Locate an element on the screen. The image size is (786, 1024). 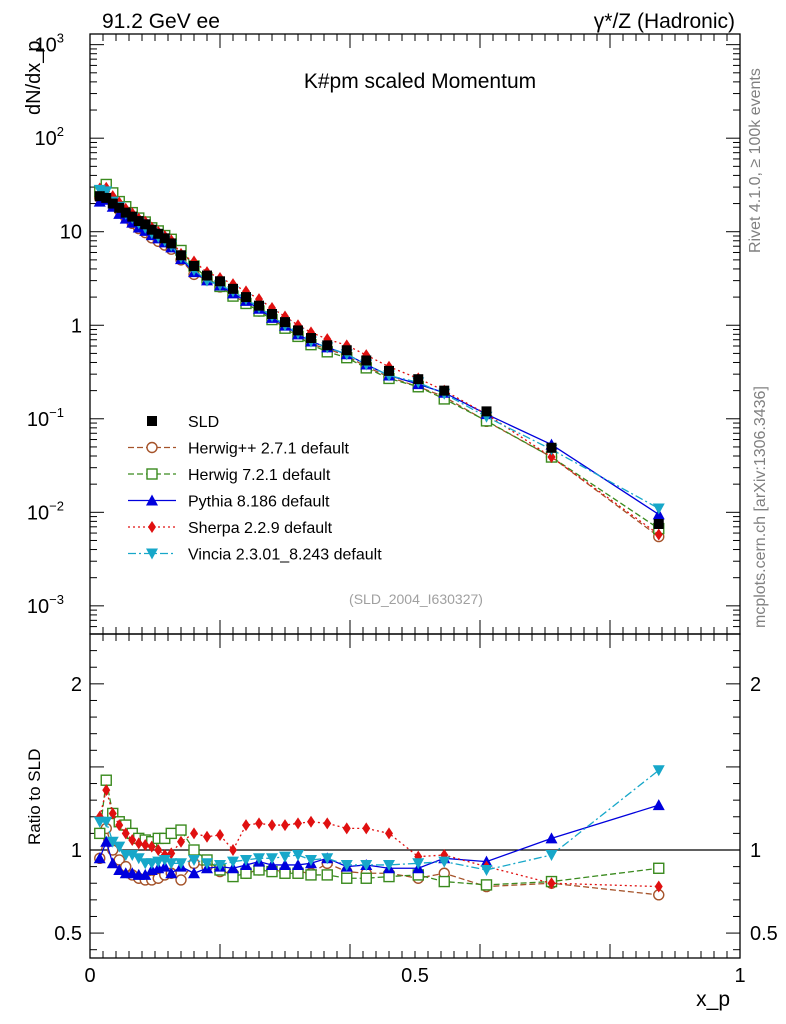
y-axis-label: dN/dx_p is located at coordinates (34, 78).